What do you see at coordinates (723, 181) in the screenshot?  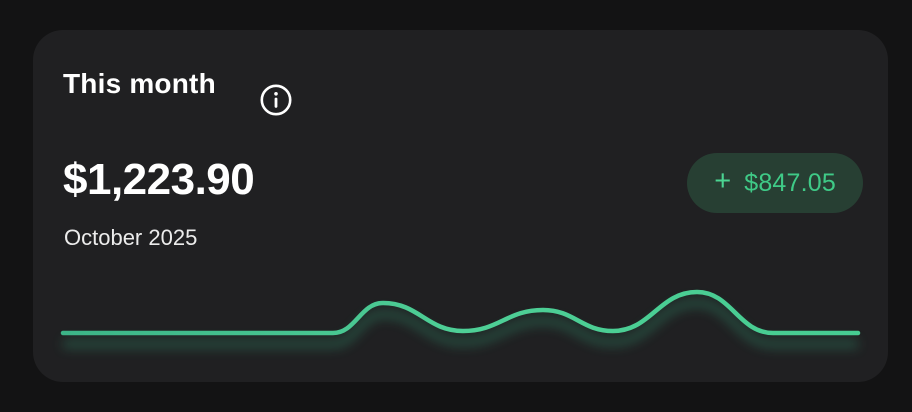 I see `plus-icon: +` at bounding box center [723, 181].